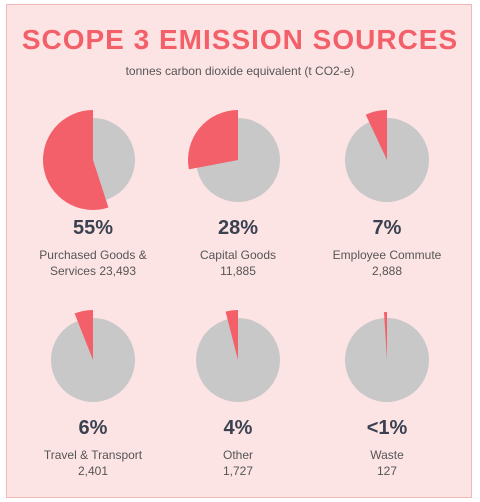 Image resolution: width=480 pixels, height=502 pixels. What do you see at coordinates (387, 455) in the screenshot?
I see `category-name: Waste` at bounding box center [387, 455].